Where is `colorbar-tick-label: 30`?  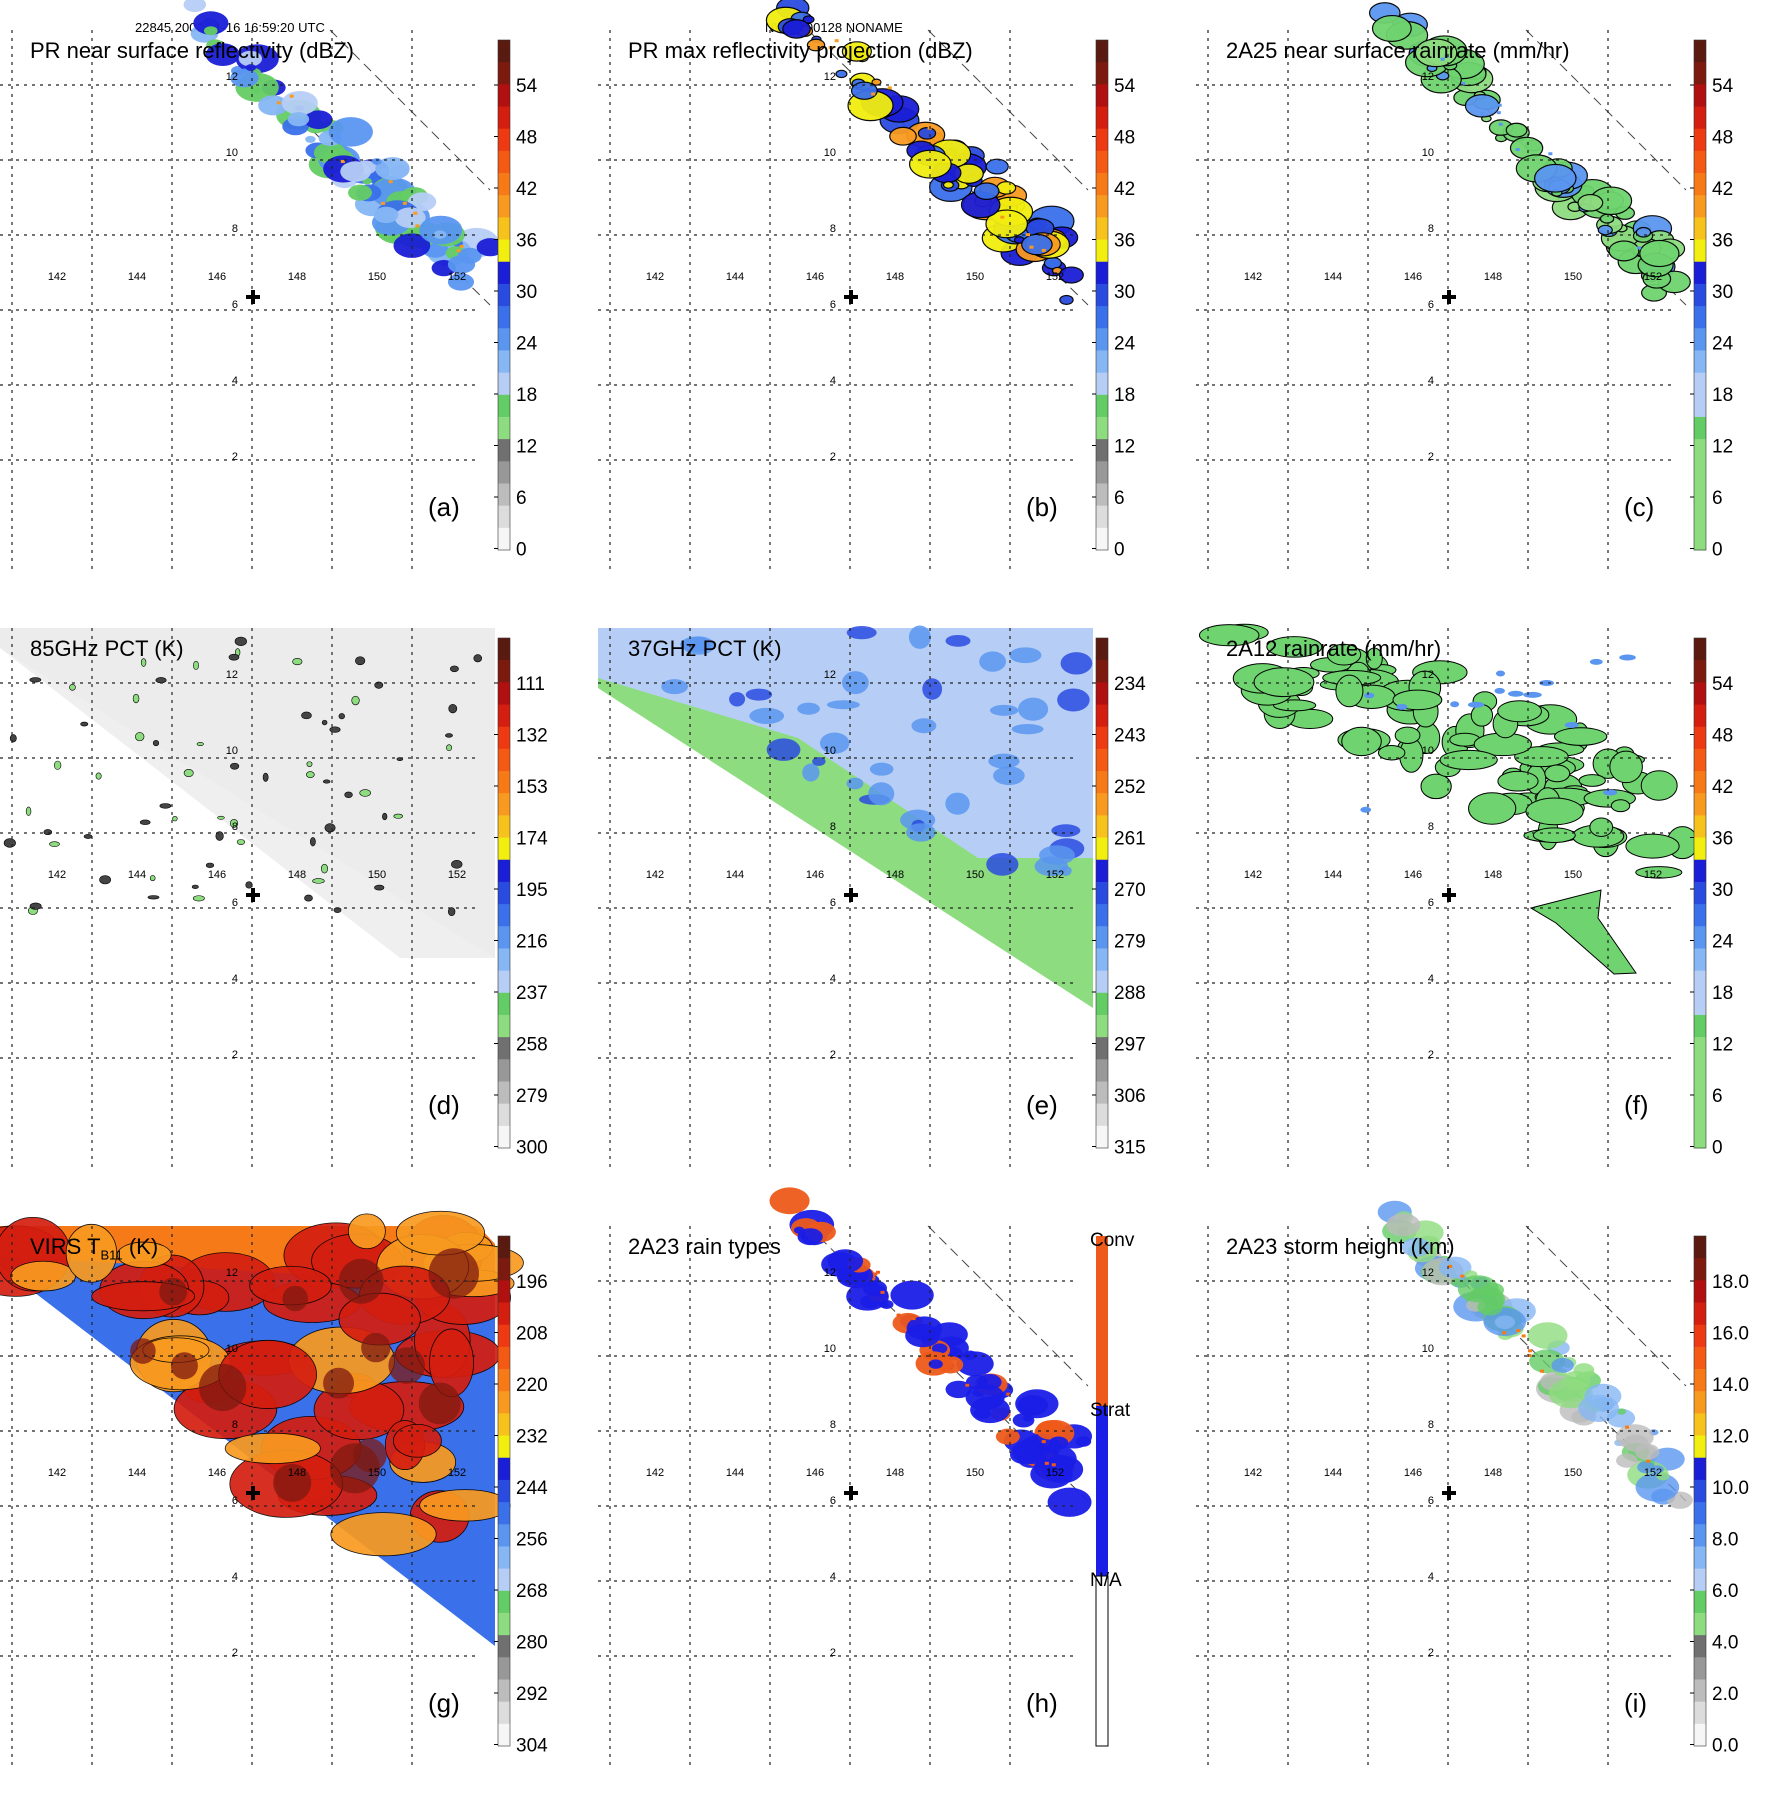
colorbar-tick-label: 30 is located at coordinates (526, 292).